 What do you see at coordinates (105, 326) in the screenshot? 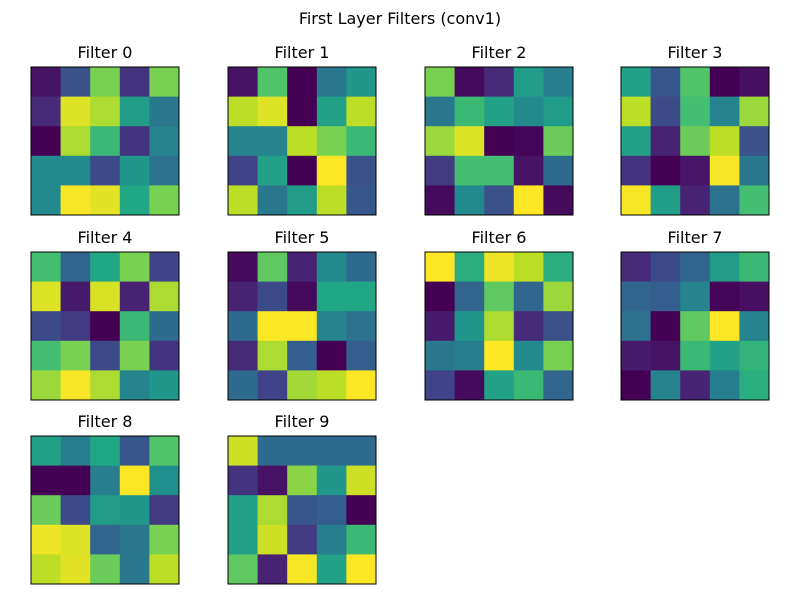
I see `filter-panel` at bounding box center [105, 326].